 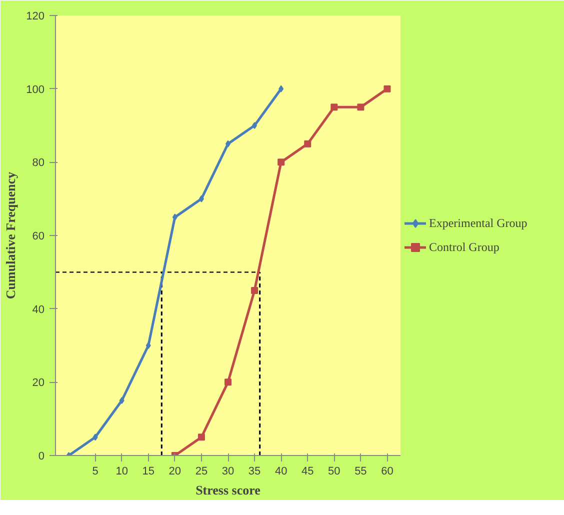 What do you see at coordinates (10, 235) in the screenshot?
I see `y-axis-title: Cumulative Frequency` at bounding box center [10, 235].